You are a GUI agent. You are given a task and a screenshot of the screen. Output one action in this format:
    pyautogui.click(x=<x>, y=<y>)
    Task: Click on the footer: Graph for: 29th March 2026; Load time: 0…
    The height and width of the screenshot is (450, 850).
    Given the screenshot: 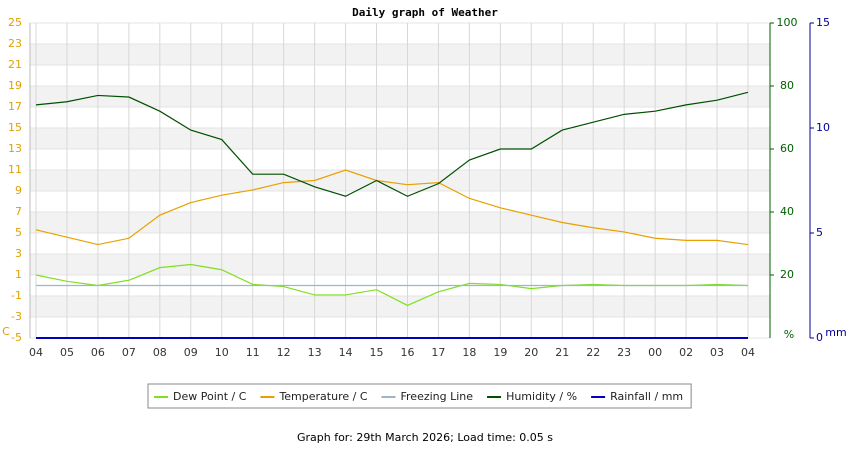 What is the action you would take?
    pyautogui.click(x=425, y=437)
    